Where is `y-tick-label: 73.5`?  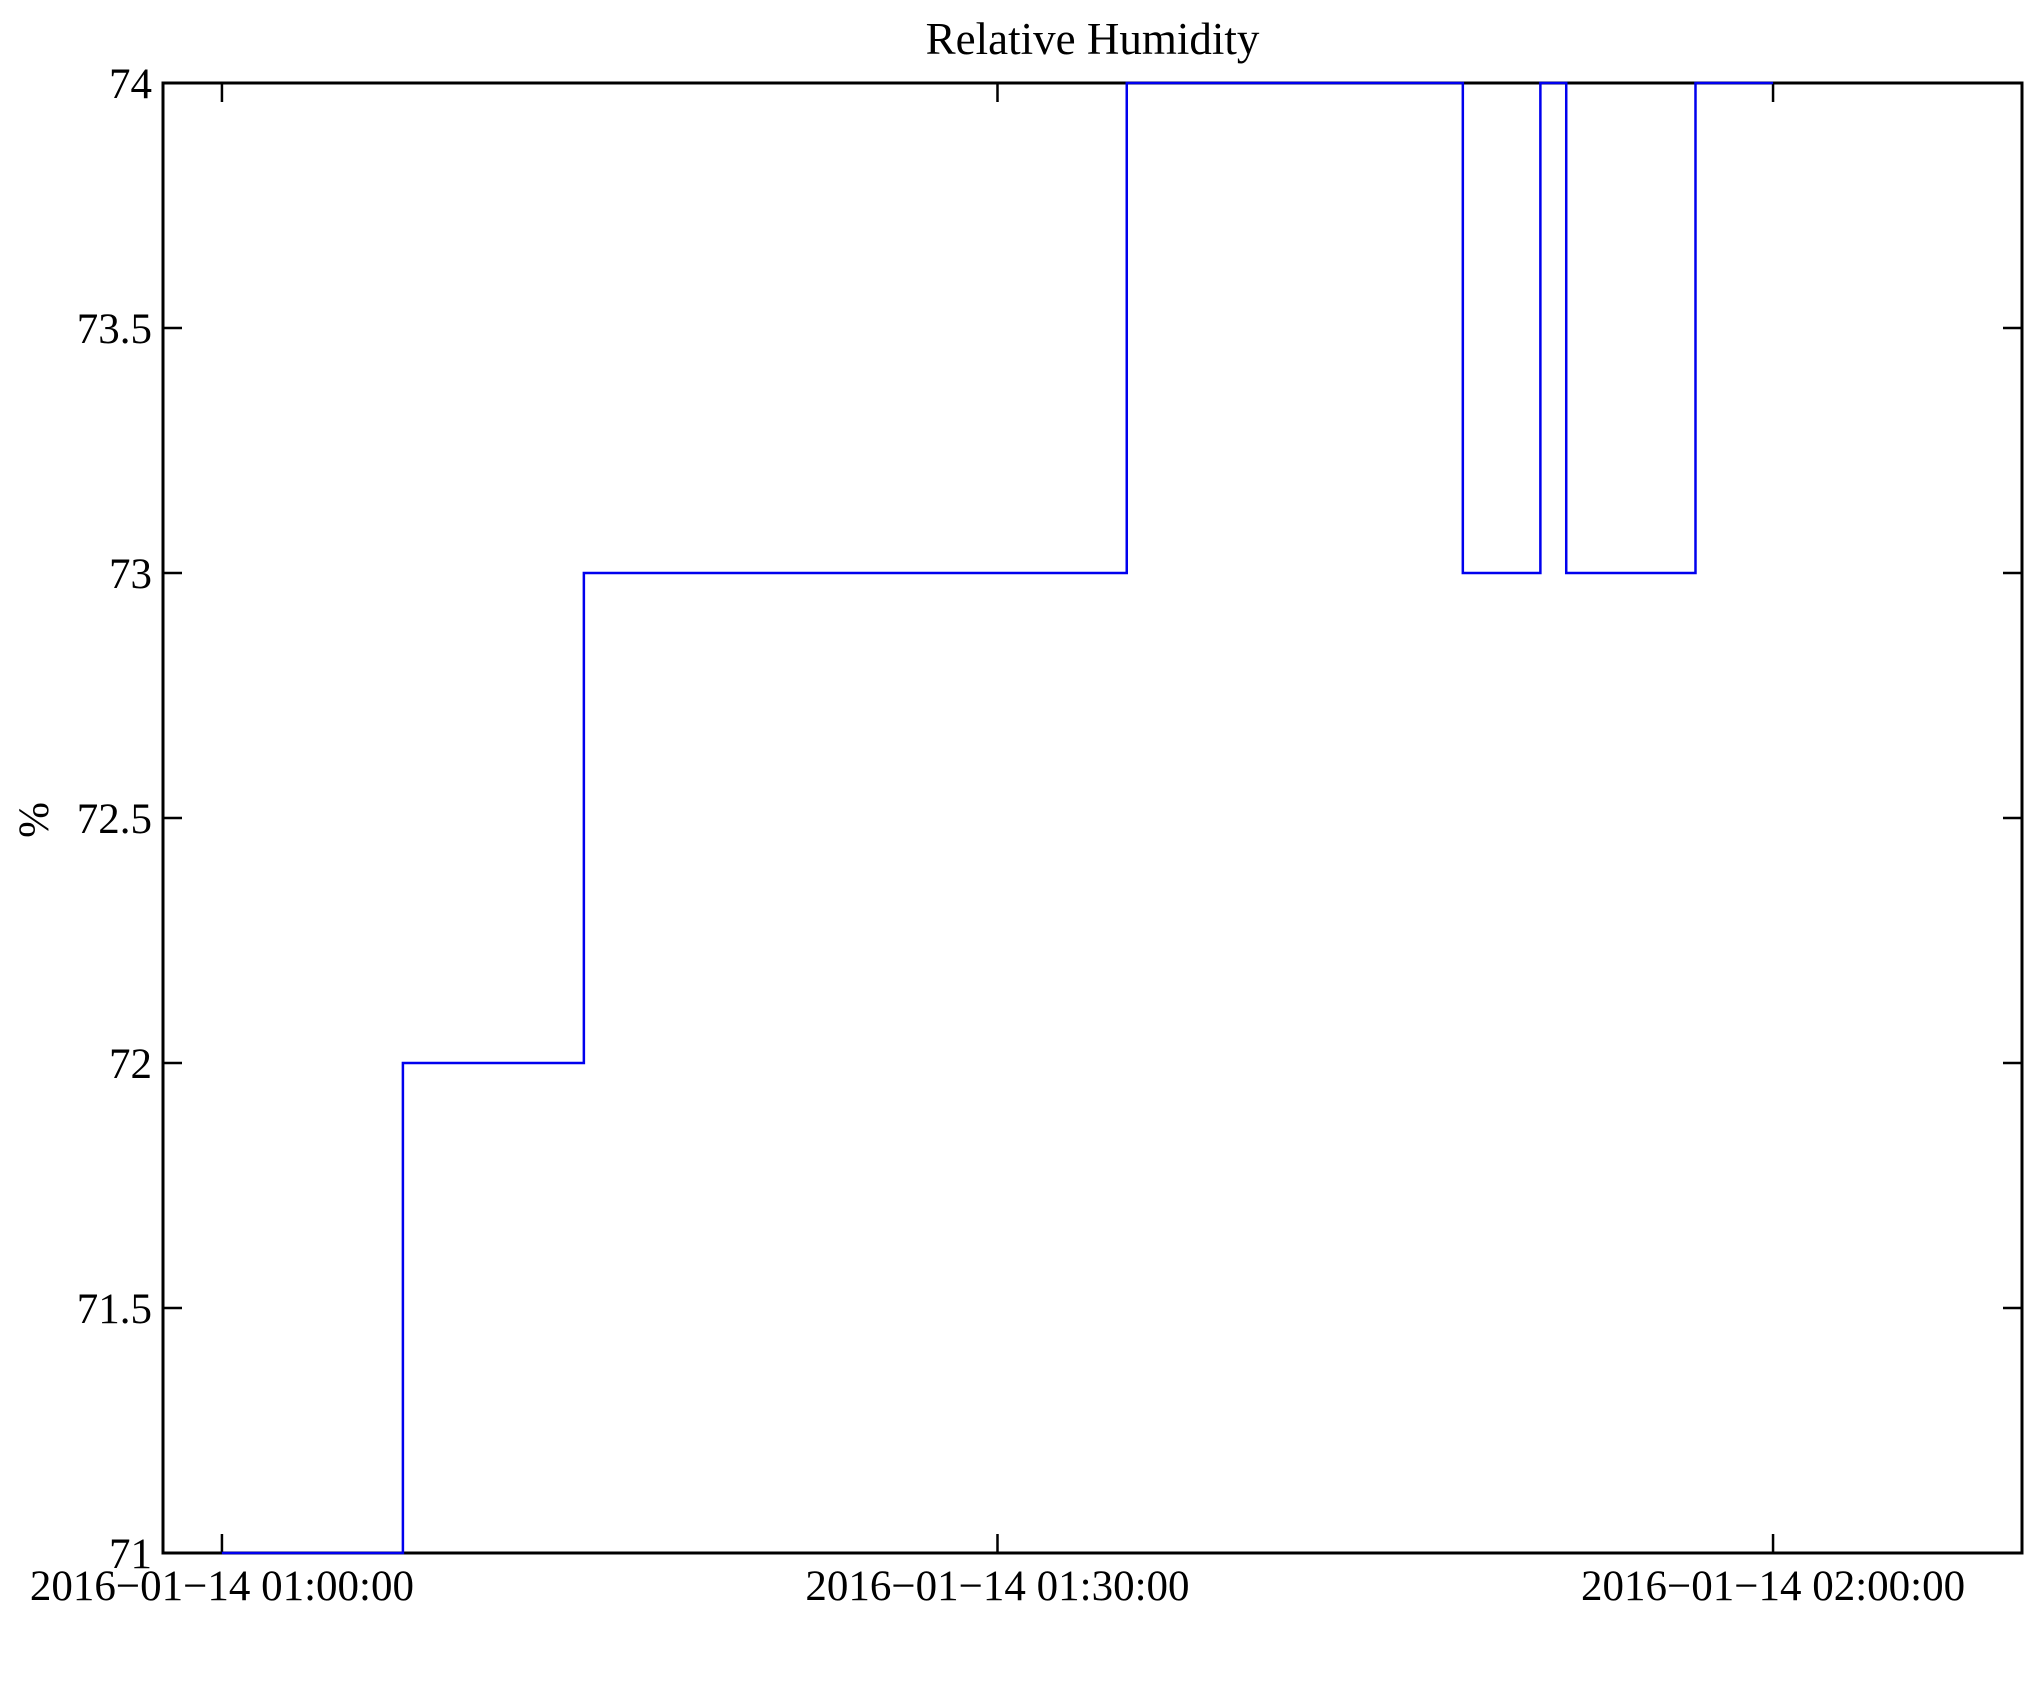
y-tick-label: 73.5 is located at coordinates (114, 329).